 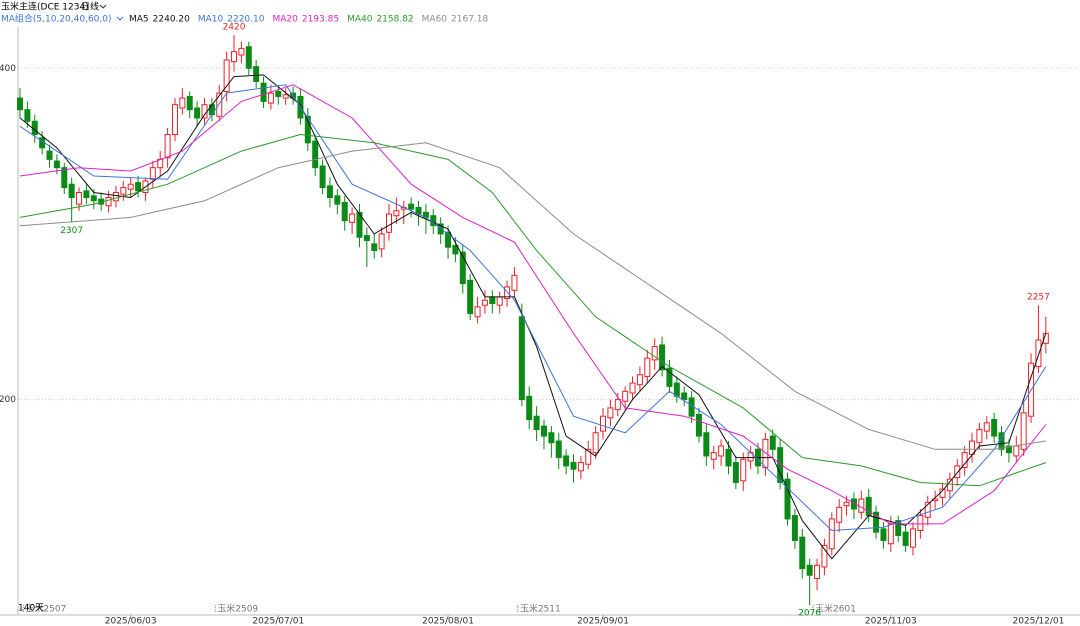 What do you see at coordinates (320, 20) in the screenshot?
I see `ma-value: 2193.85` at bounding box center [320, 20].